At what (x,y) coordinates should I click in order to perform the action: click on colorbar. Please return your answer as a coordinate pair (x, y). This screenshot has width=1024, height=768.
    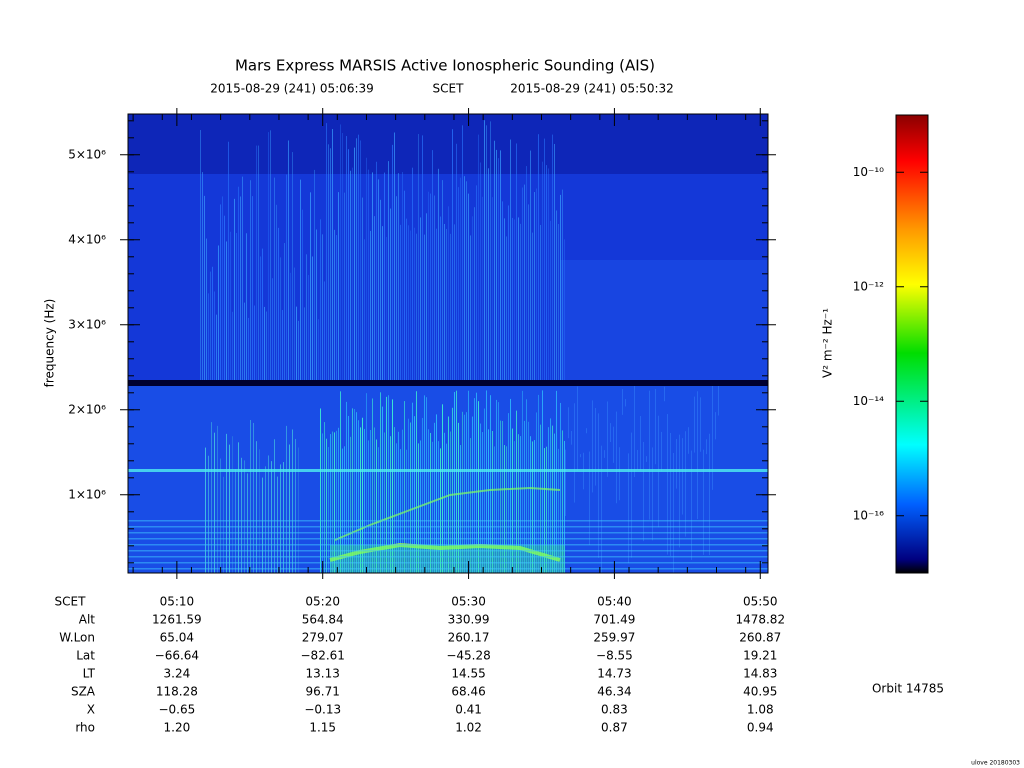
    Looking at the image, I should click on (912, 344).